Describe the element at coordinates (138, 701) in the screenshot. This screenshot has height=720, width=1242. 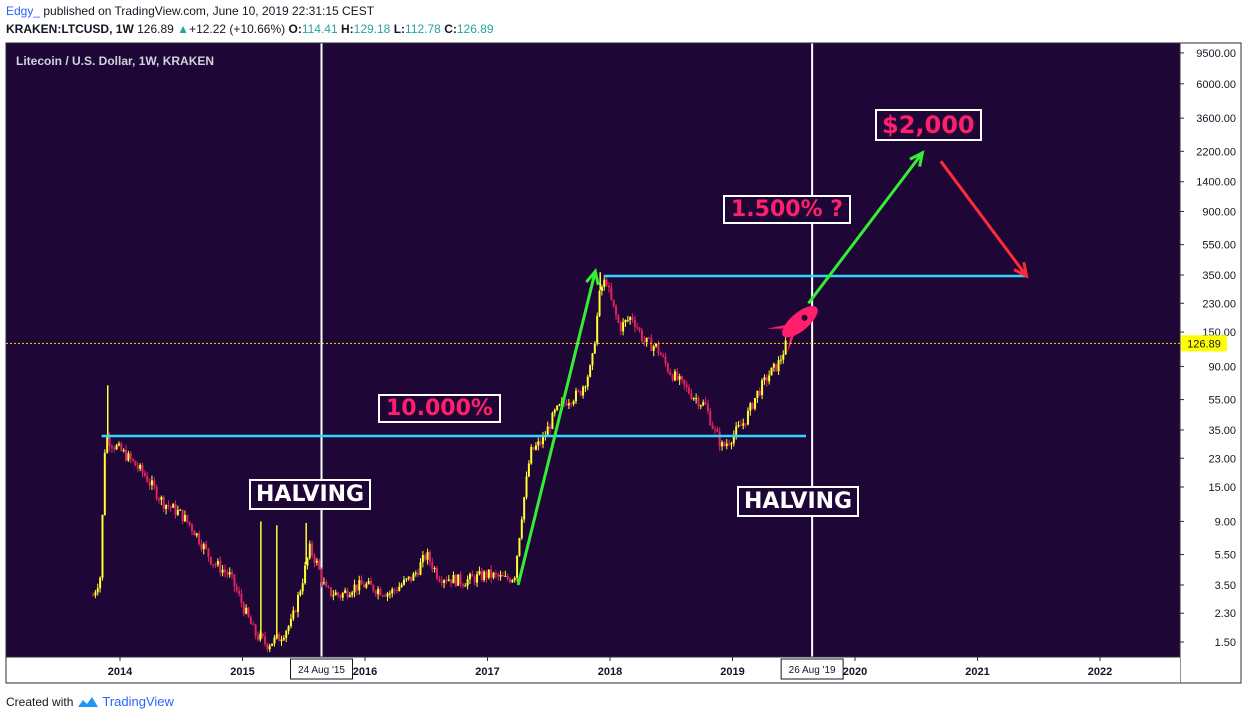
I see `tradingview-link: TradingView` at that location.